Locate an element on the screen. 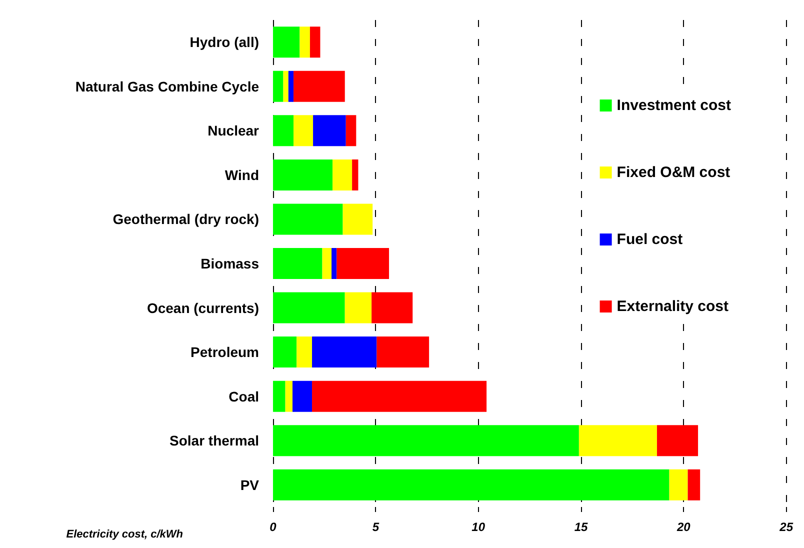  y-tick-label: Petroleum is located at coordinates (224, 352).